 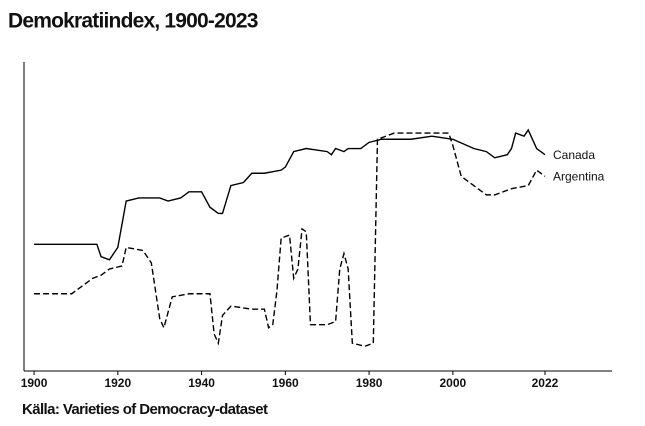 What do you see at coordinates (369, 383) in the screenshot?
I see `x-tick-label: 1980` at bounding box center [369, 383].